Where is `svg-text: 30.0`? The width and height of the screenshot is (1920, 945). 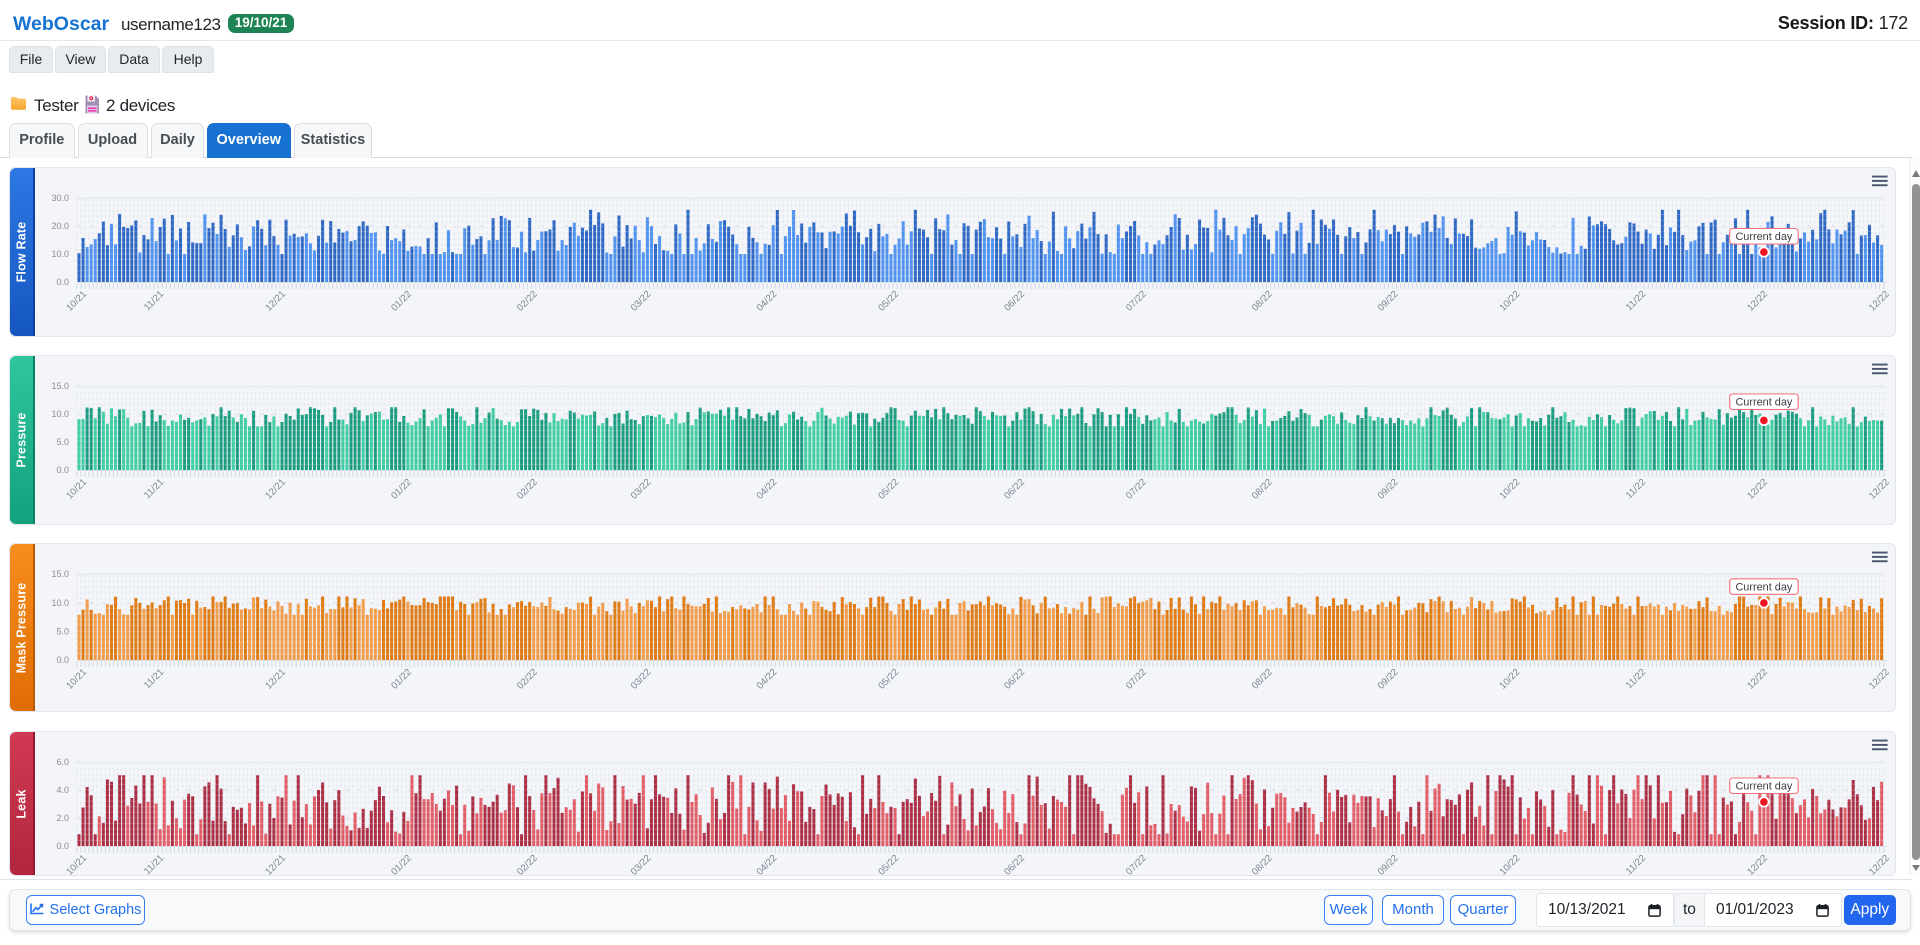 svg-text: 30.0 is located at coordinates (60, 198).